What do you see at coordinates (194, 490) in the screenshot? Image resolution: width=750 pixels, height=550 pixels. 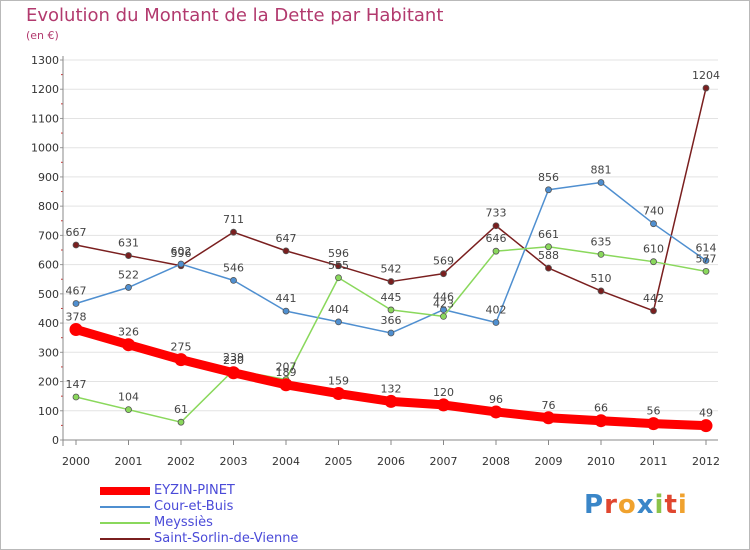 I see `legend-label: EYZIN-PINET` at bounding box center [194, 490].